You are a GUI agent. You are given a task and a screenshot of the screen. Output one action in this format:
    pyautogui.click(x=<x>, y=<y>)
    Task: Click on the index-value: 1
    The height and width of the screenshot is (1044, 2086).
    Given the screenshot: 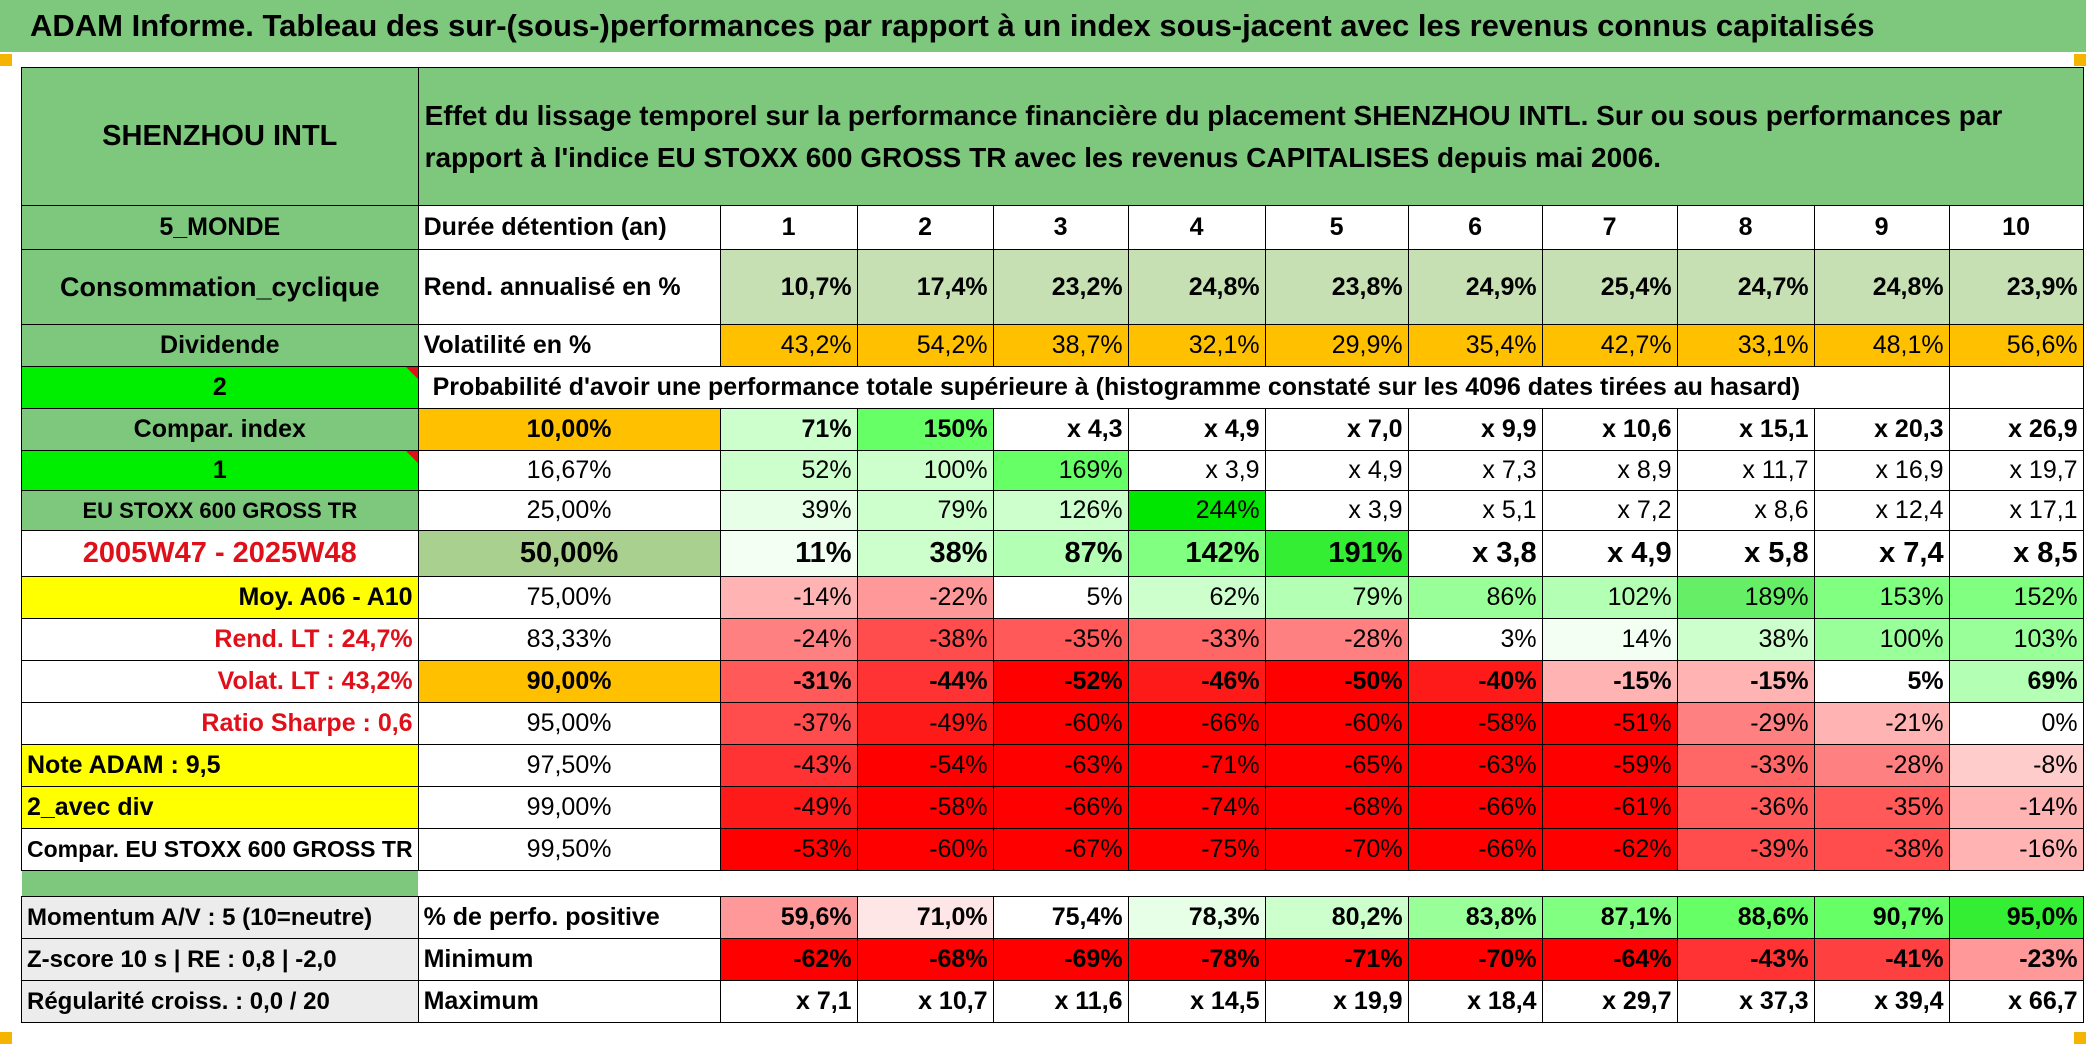 What is the action you would take?
    pyautogui.click(x=220, y=470)
    